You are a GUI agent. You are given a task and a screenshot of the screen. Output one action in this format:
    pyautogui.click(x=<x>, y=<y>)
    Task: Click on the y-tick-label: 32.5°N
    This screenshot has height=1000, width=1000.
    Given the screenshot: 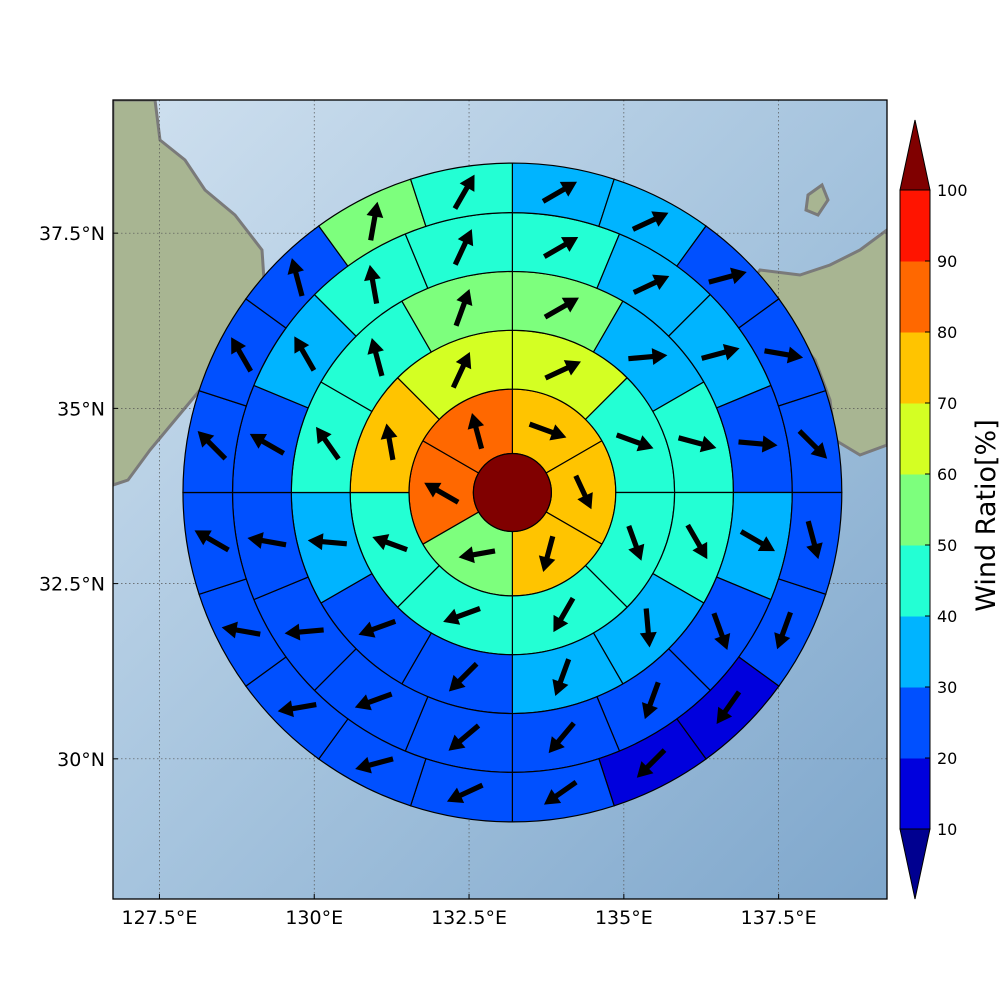 What is the action you would take?
    pyautogui.click(x=72, y=585)
    